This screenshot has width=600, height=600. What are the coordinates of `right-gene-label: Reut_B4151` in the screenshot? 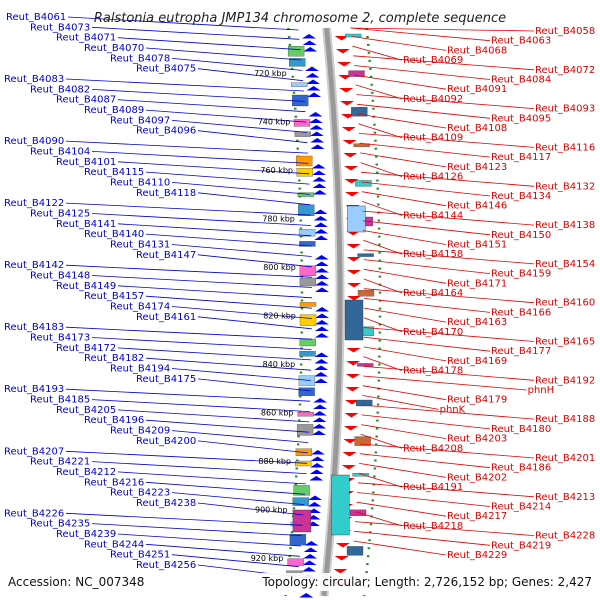 It's located at (477, 245).